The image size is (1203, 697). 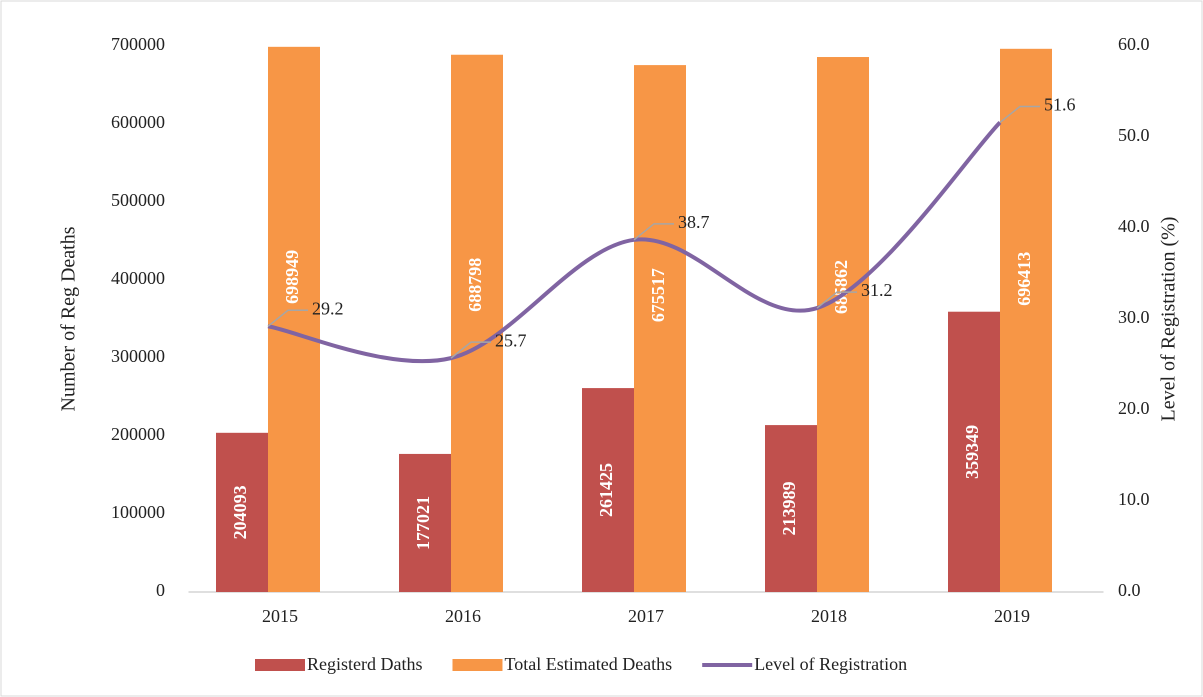 I want to click on y2-tick-label: 10.0, so click(x=1134, y=499).